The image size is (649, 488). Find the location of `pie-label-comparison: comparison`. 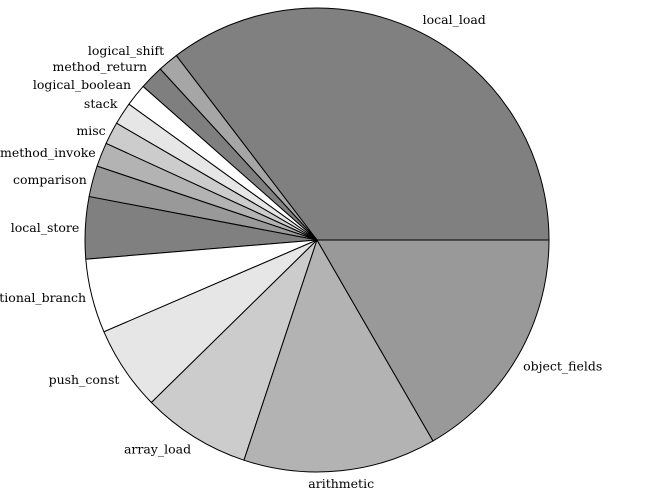

pie-label-comparison: comparison is located at coordinates (50, 179).